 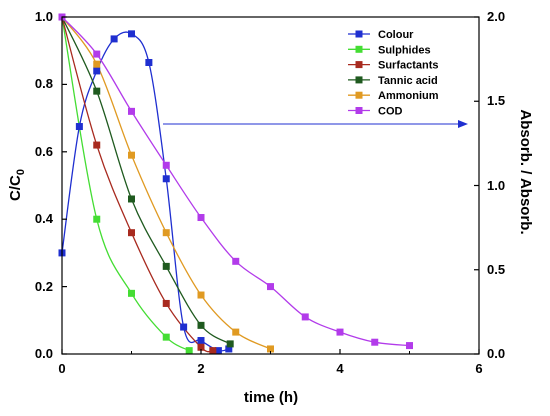 What do you see at coordinates (463, 124) in the screenshot?
I see `arrow-head` at bounding box center [463, 124].